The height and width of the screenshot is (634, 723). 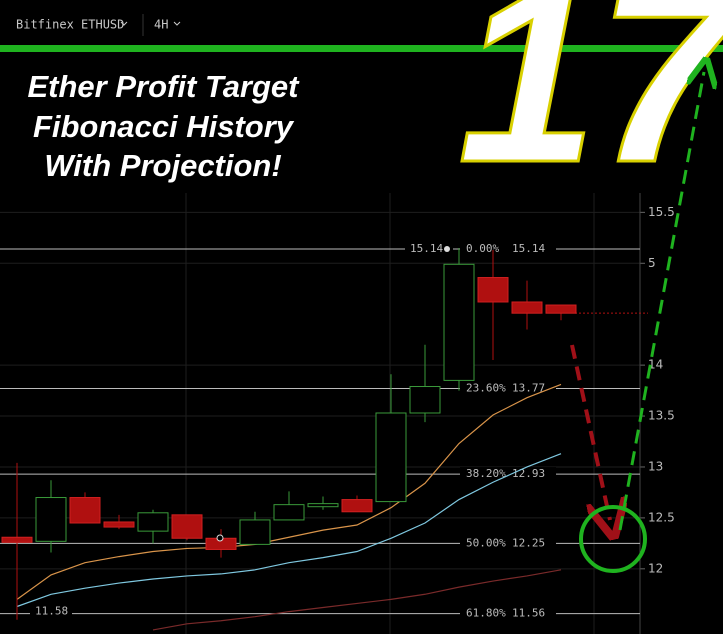 What do you see at coordinates (70, 25) in the screenshot?
I see `symbol: Bitfinex ETHUSD` at bounding box center [70, 25].